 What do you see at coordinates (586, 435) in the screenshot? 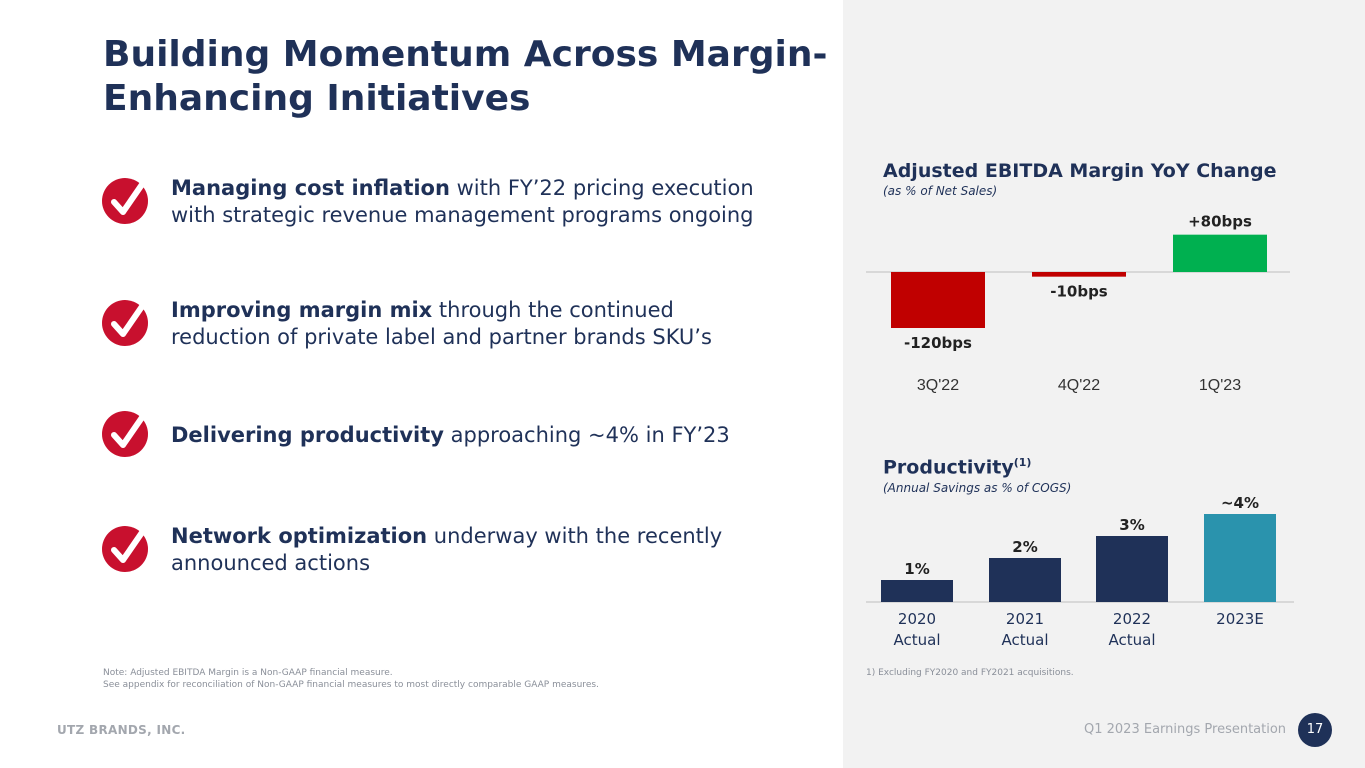
I see `bullet-rest: approaching ~4% in FY’23` at bounding box center [586, 435].